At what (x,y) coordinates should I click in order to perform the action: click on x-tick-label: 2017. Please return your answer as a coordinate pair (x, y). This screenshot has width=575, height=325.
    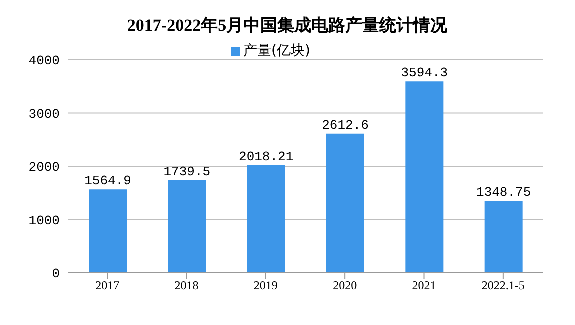
    Looking at the image, I should click on (108, 285).